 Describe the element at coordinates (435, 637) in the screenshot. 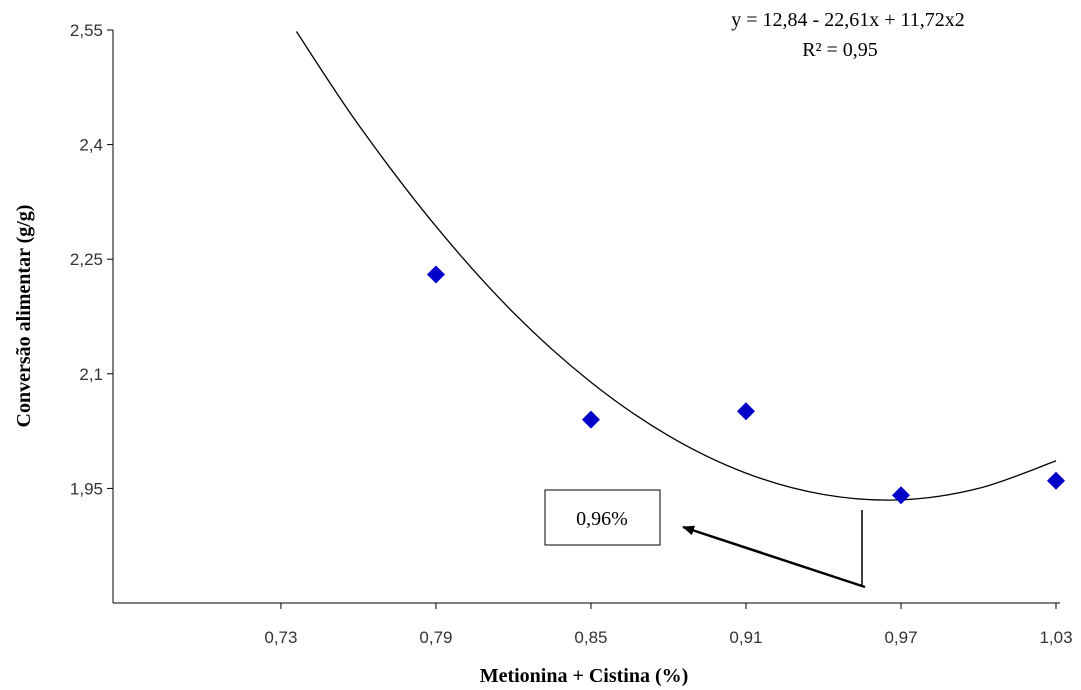

I see `x-tick-label: 0,79` at that location.